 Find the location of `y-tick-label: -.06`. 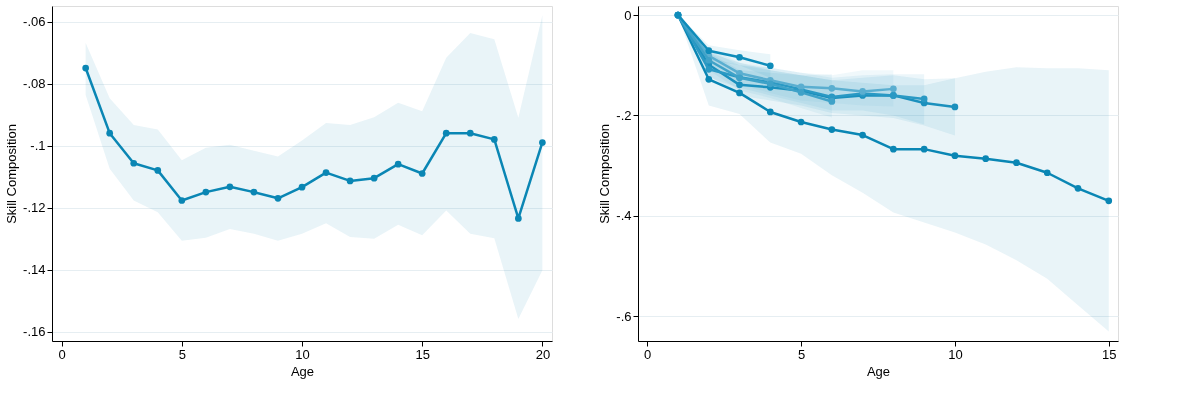

y-tick-label: -.06 is located at coordinates (34, 22).